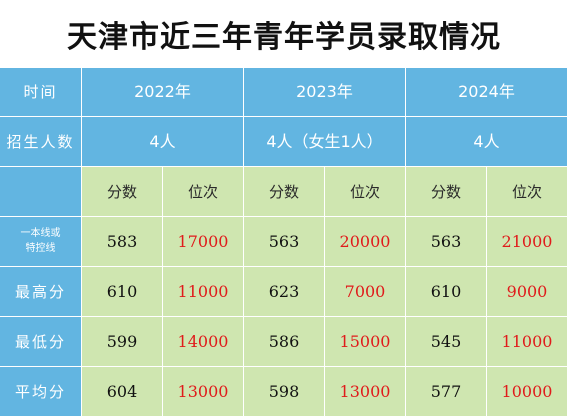 This screenshot has height=417, width=568. Describe the element at coordinates (41, 142) in the screenshot. I see `enrollment-label: 招生人数` at that location.